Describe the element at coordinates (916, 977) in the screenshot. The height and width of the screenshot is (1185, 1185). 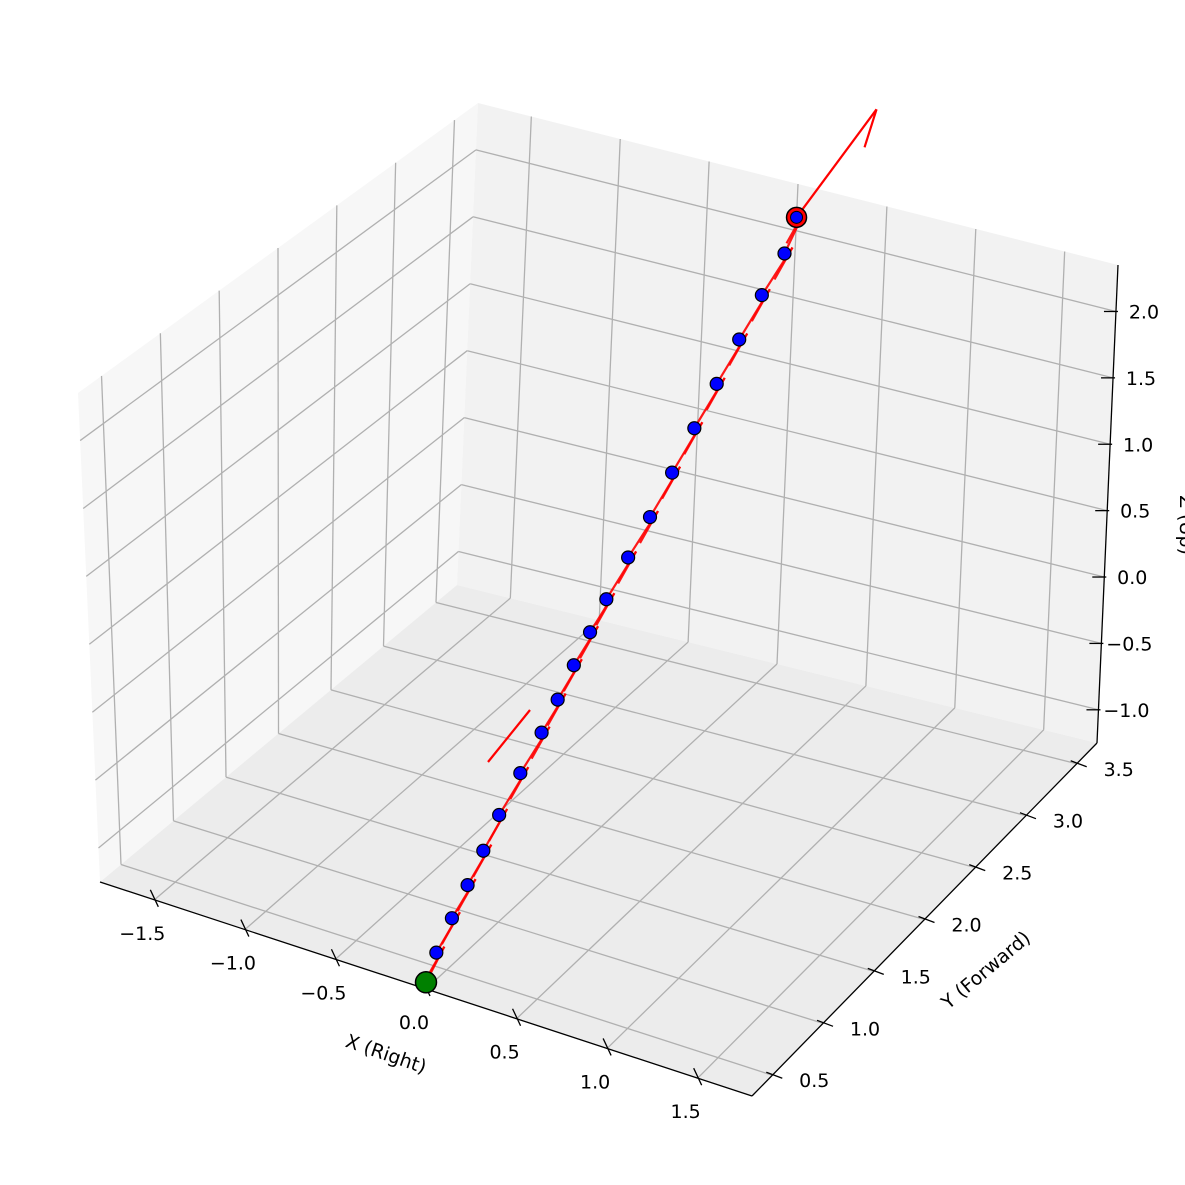
I see `y-tick-label: 1.5` at that location.